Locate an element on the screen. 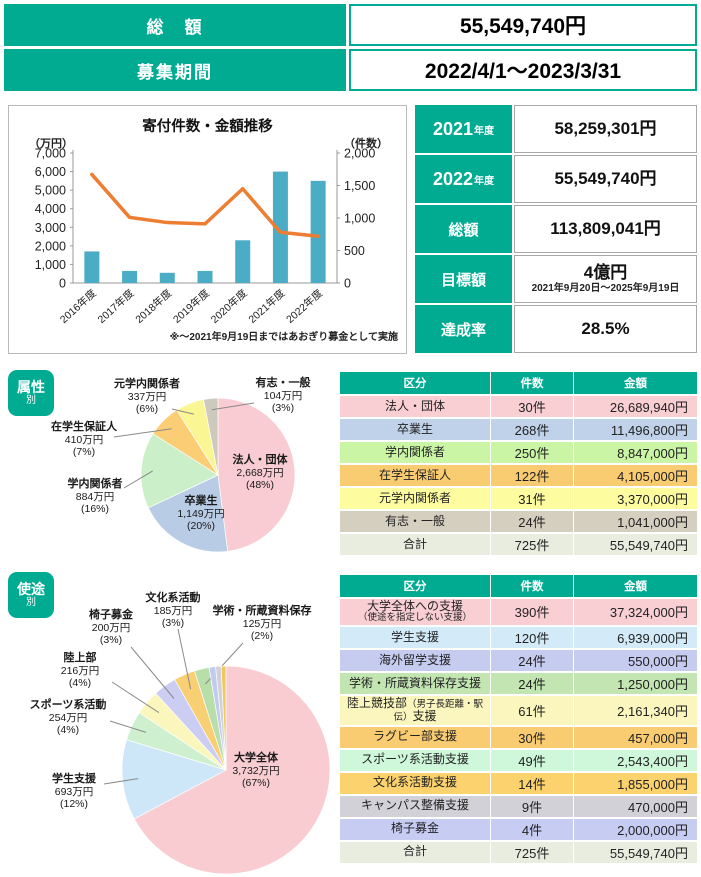 This screenshot has height=877, width=701. info-row-value: 58,259,301円 is located at coordinates (605, 129).